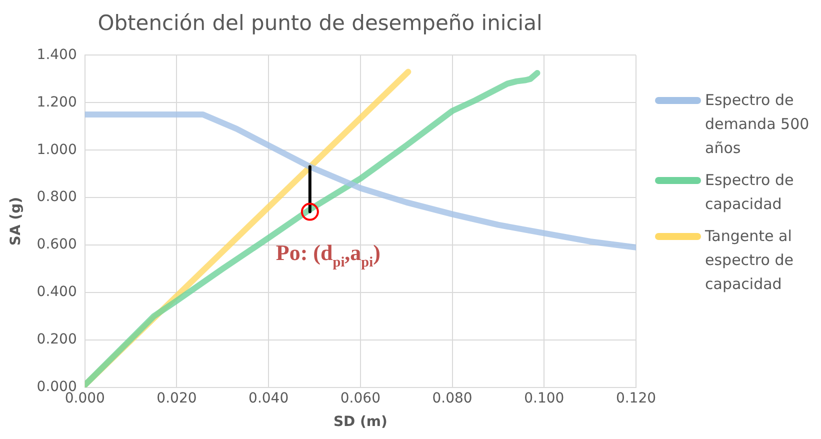 The height and width of the screenshot is (439, 821). What do you see at coordinates (360, 398) in the screenshot?
I see `x-tick-label: 0.060` at bounding box center [360, 398].